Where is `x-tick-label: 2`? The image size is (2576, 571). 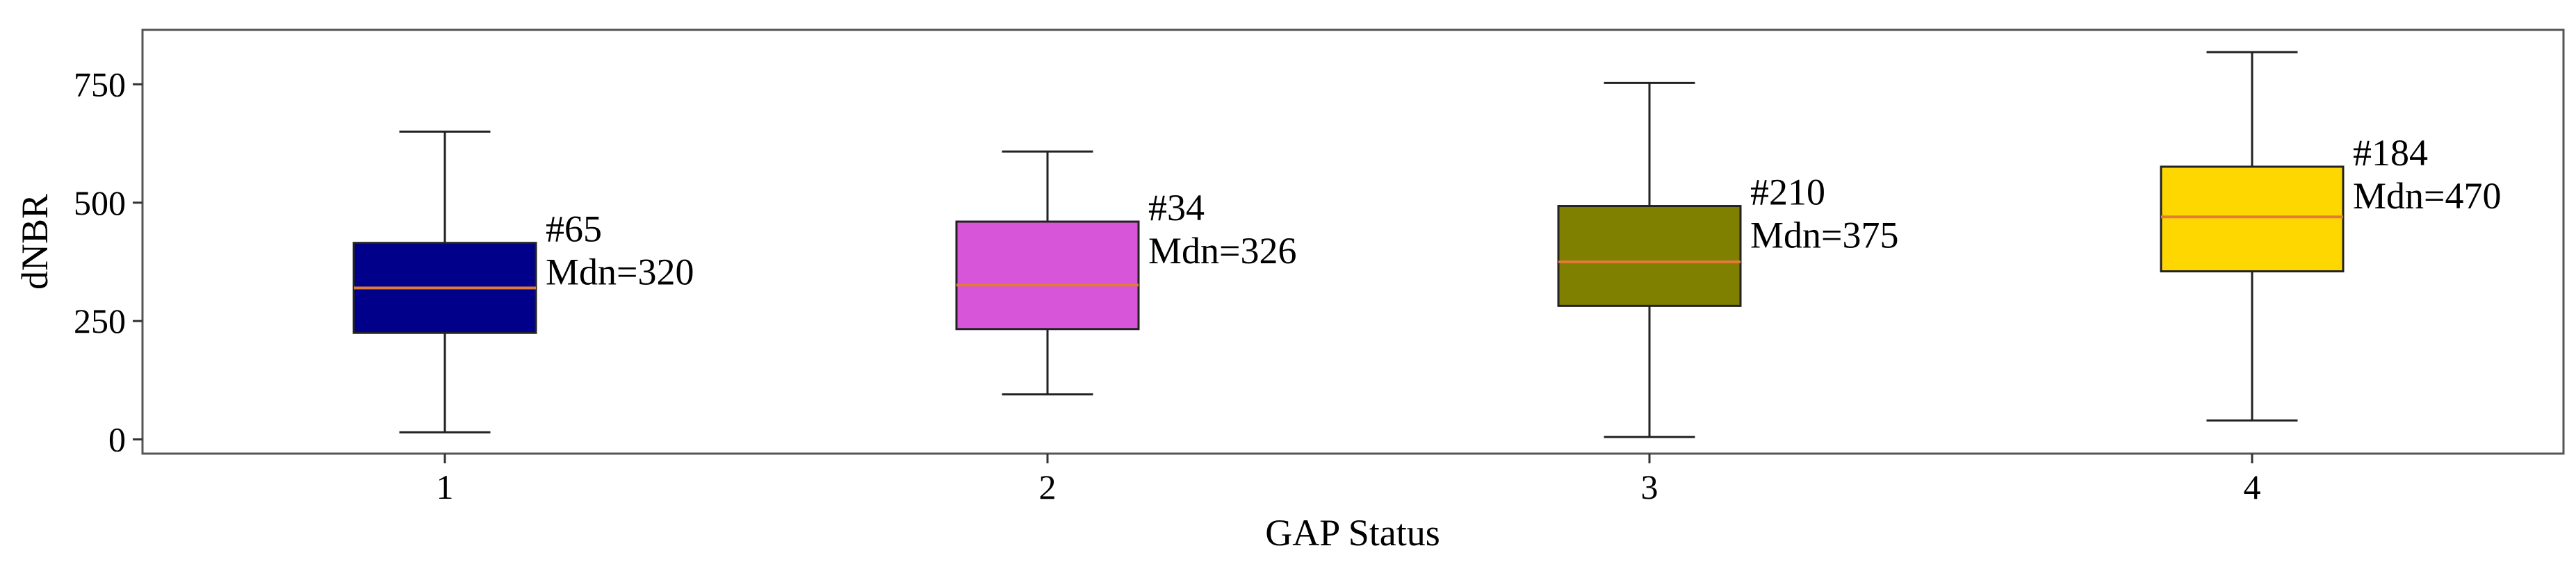 x-tick-label: 2 is located at coordinates (1048, 486).